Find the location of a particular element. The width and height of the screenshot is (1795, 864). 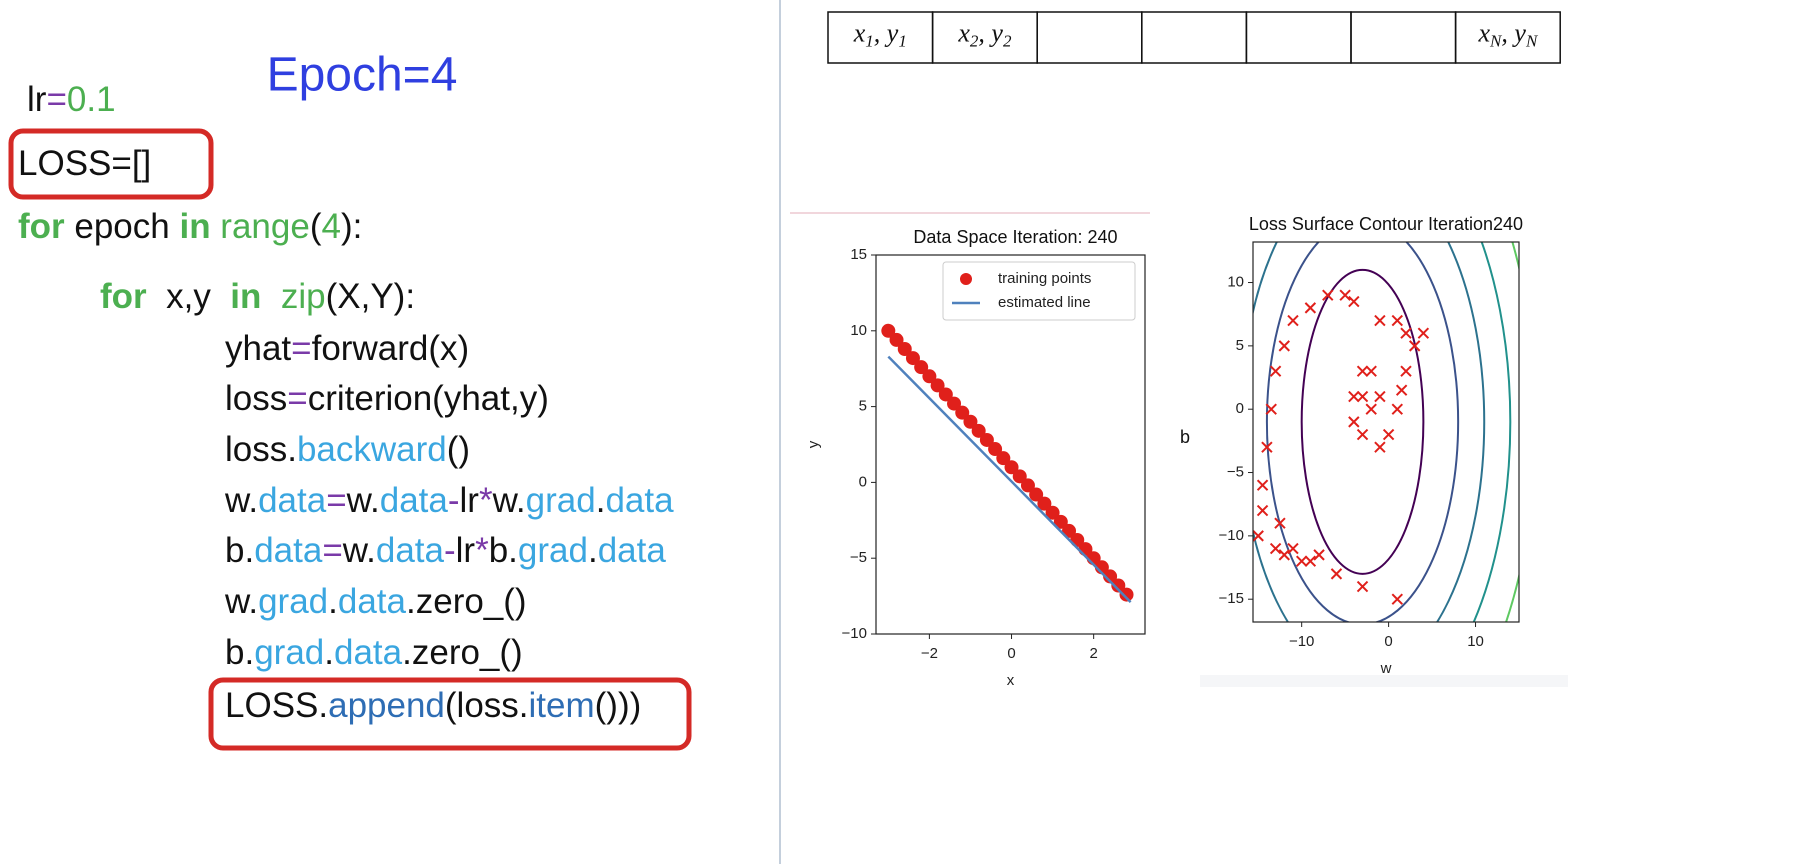

plot-area is located at coordinates (1007, 463).